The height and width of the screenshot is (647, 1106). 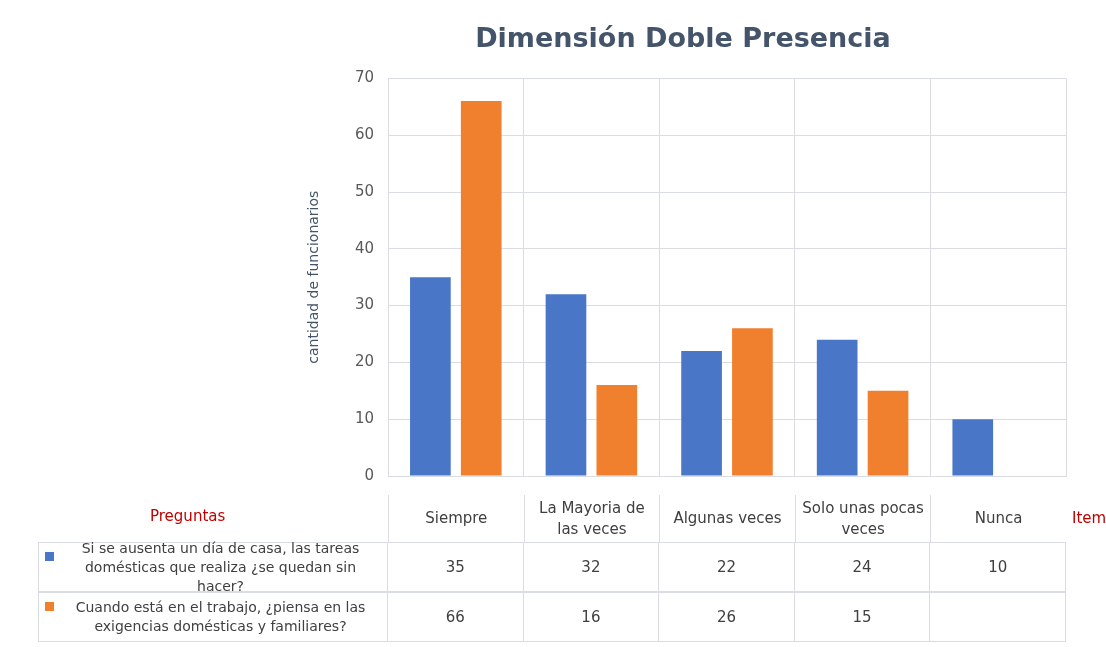 I want to click on data-label: 24, so click(x=862, y=567).